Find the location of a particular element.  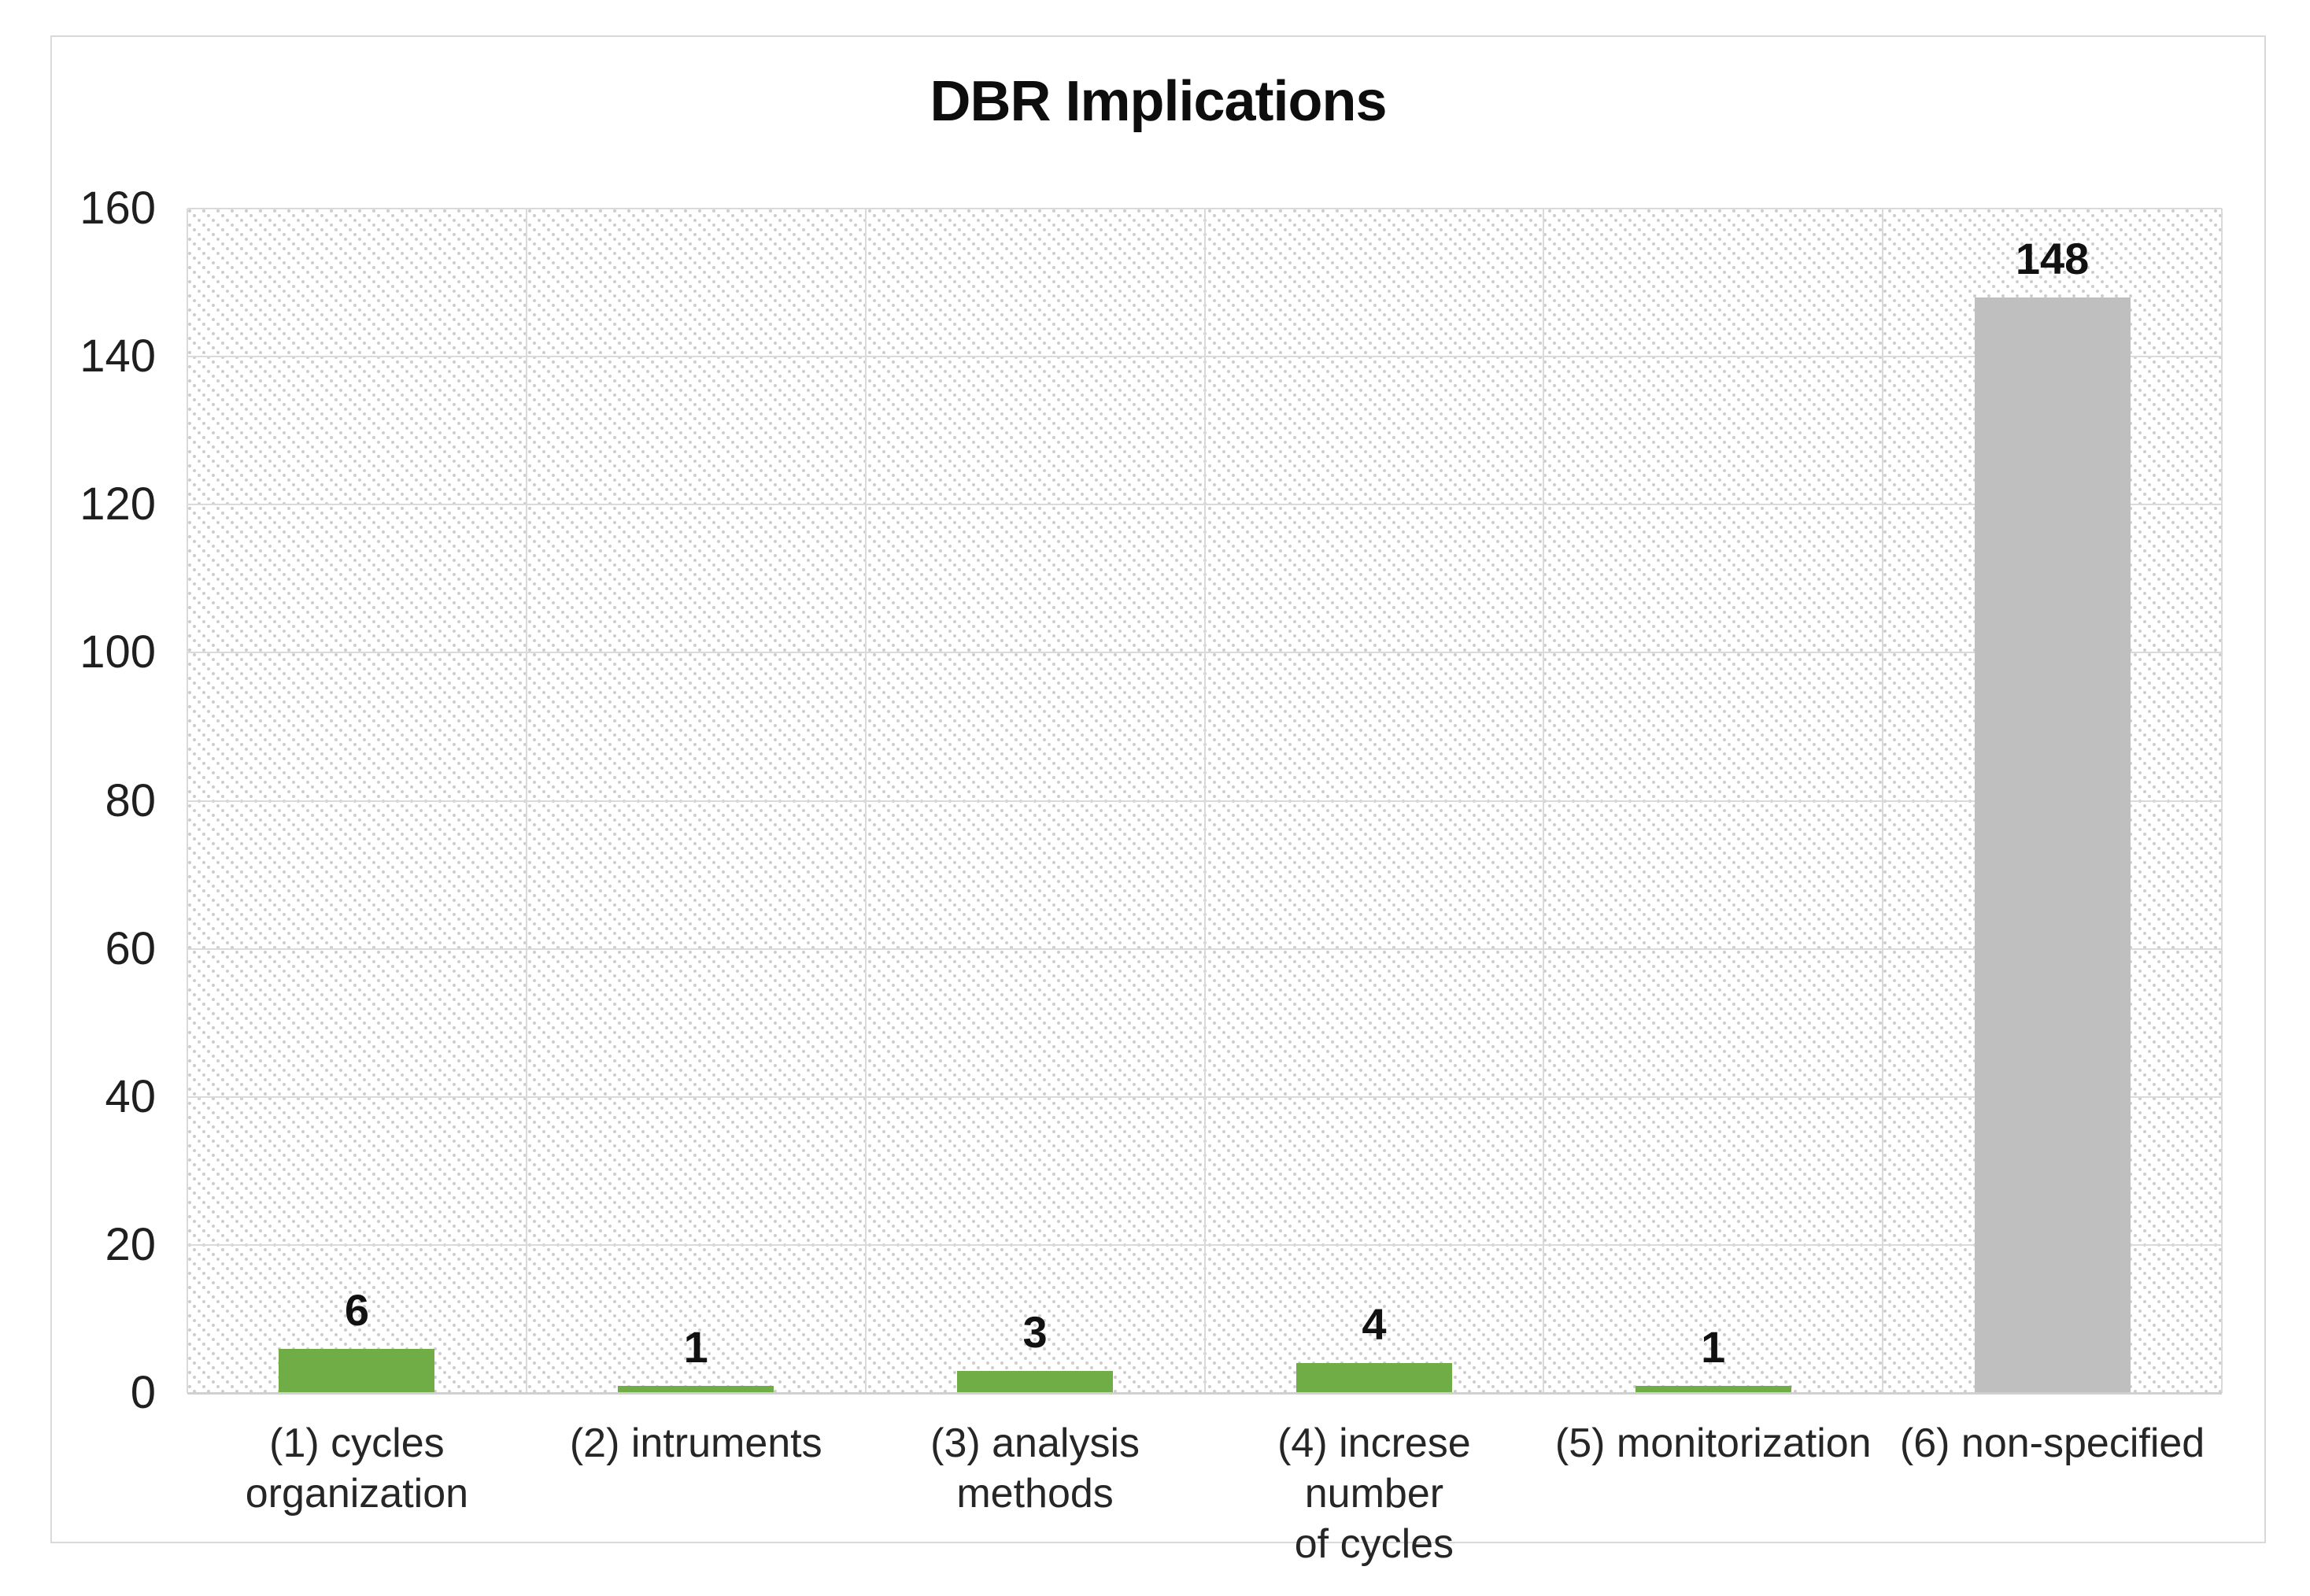

y-axis-tick-label: 120 is located at coordinates (117, 504).